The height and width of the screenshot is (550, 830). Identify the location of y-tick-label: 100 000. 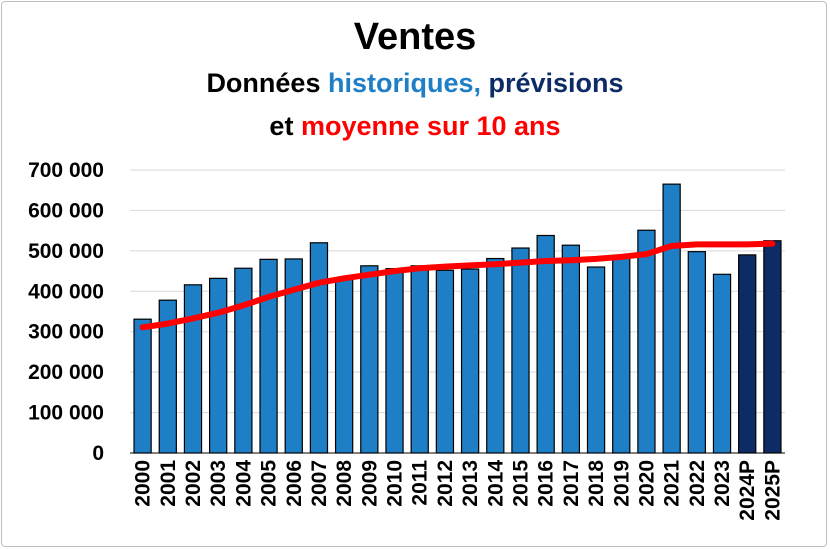
(66, 413).